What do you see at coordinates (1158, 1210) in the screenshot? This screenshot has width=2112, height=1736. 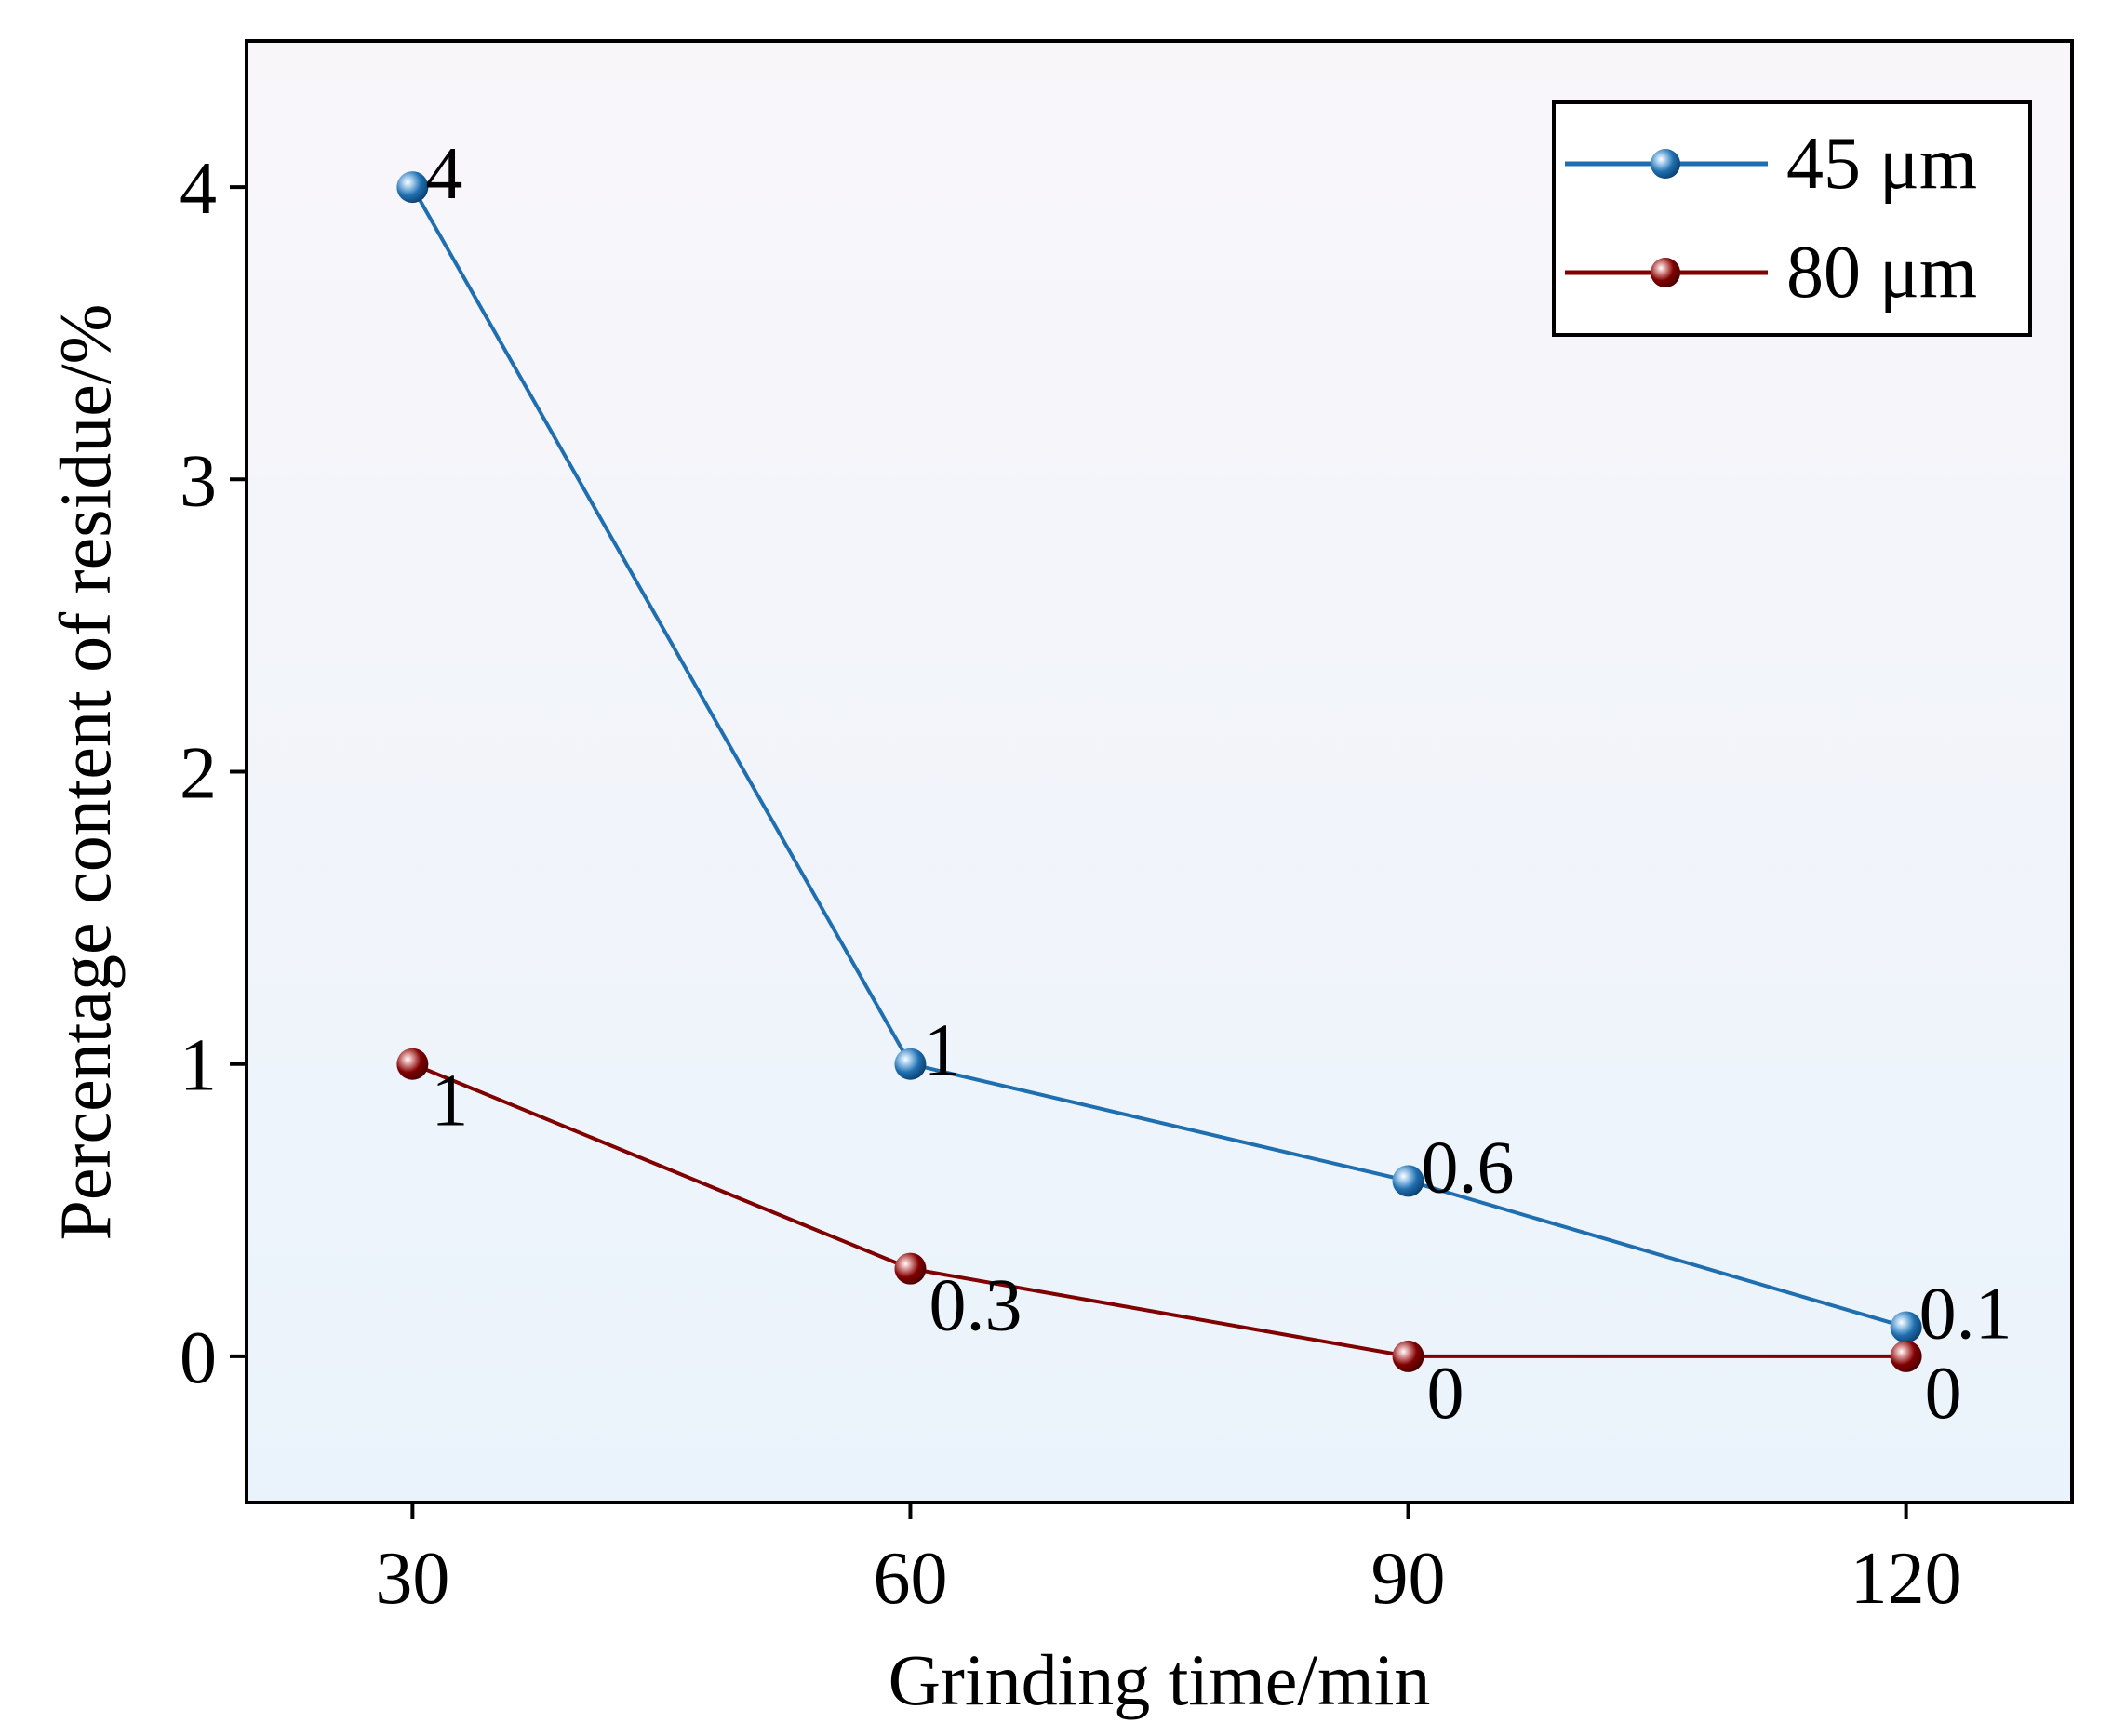 I see `series-line-80m` at bounding box center [1158, 1210].